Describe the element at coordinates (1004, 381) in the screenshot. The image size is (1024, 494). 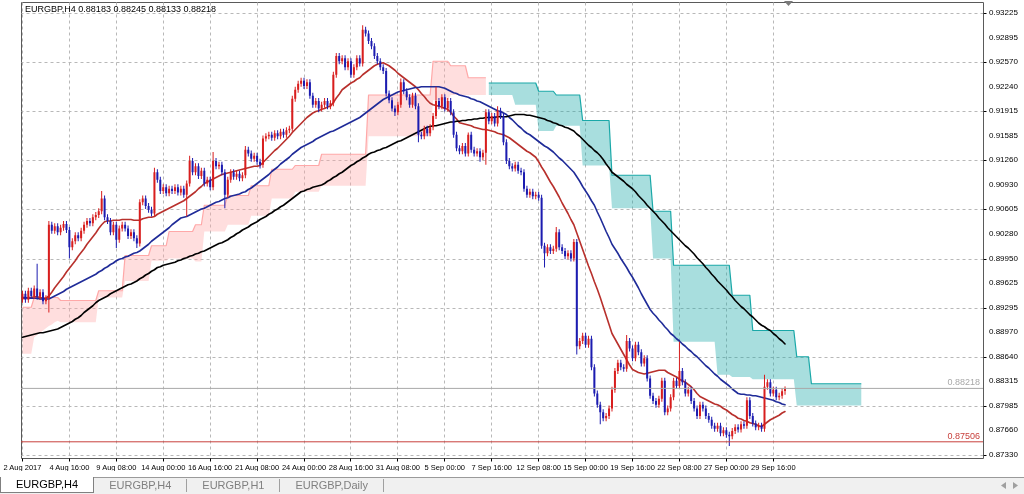
I see `y-tick-label: 0.88315` at that location.